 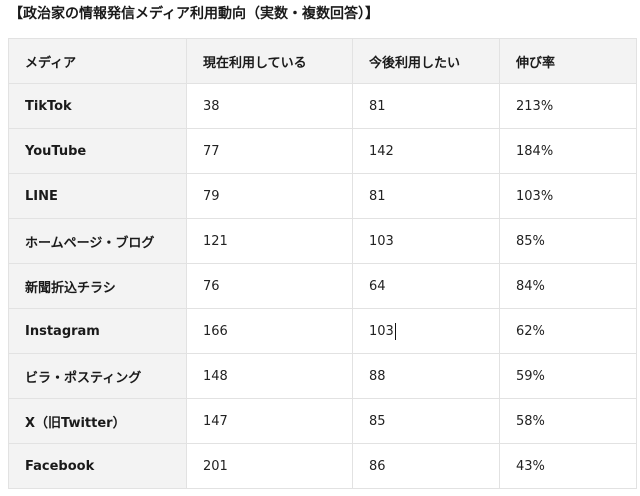 I want to click on future-use-cell: 64, so click(x=426, y=286).